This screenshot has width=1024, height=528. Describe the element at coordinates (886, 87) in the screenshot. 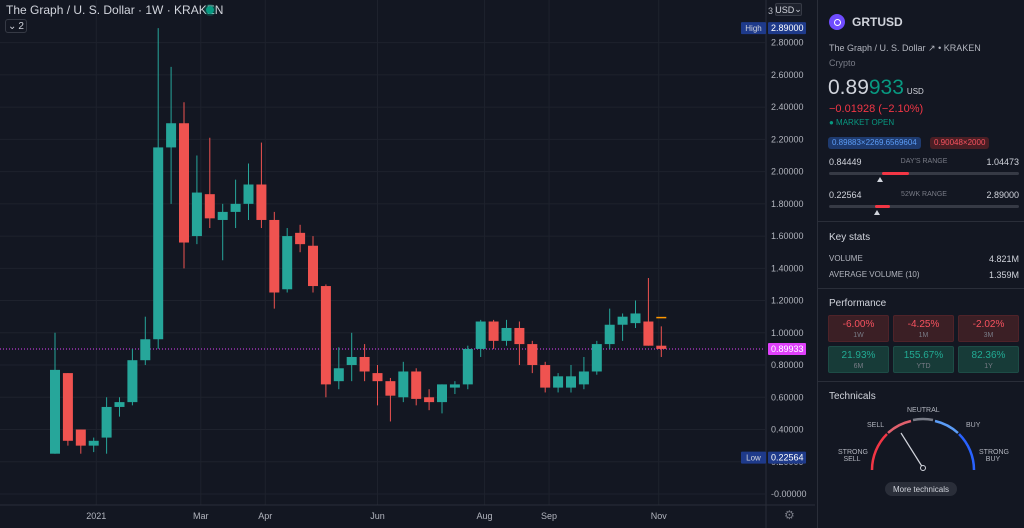

I see `price-accent: 933` at that location.